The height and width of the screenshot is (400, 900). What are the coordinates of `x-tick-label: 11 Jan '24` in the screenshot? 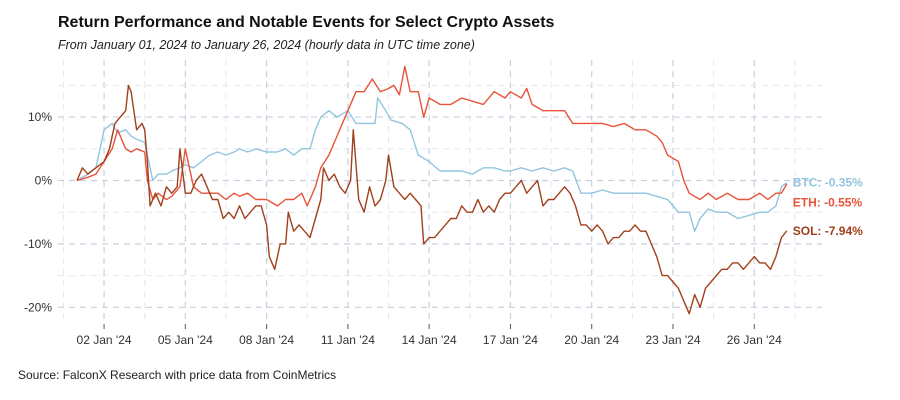 It's located at (348, 340).